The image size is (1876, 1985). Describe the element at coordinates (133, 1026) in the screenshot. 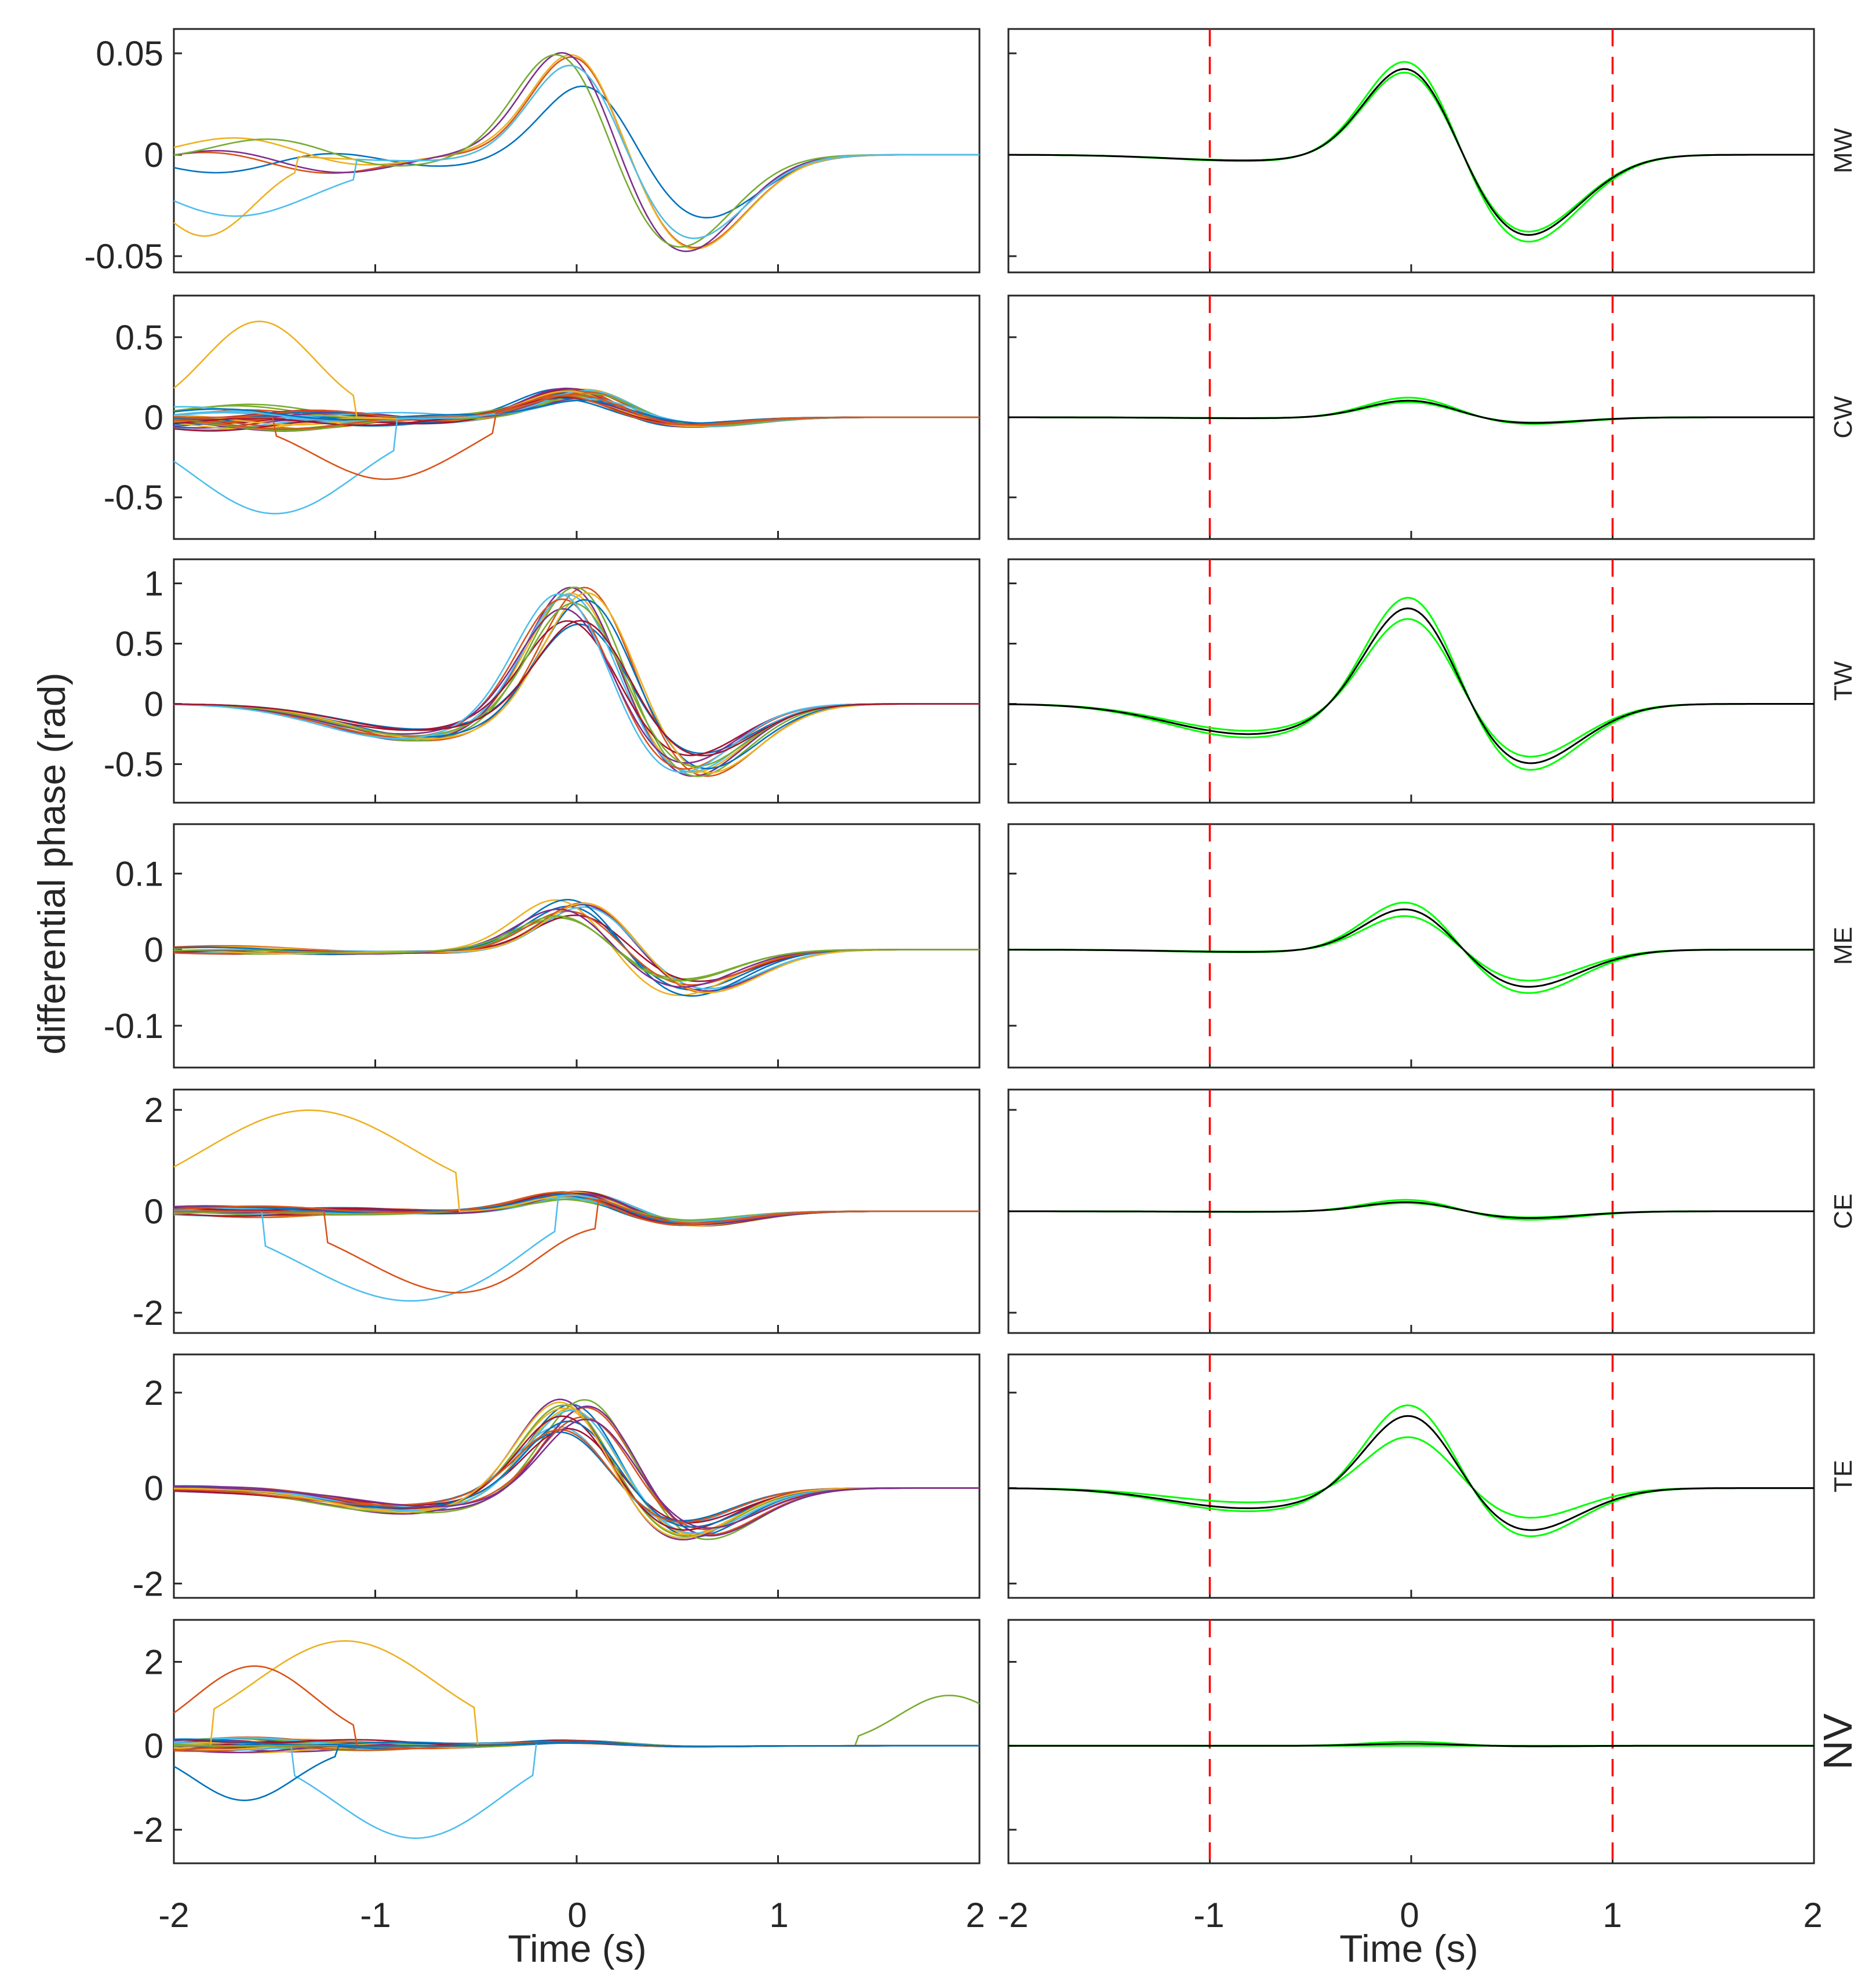

I see `y-tick-label: -0.1` at that location.